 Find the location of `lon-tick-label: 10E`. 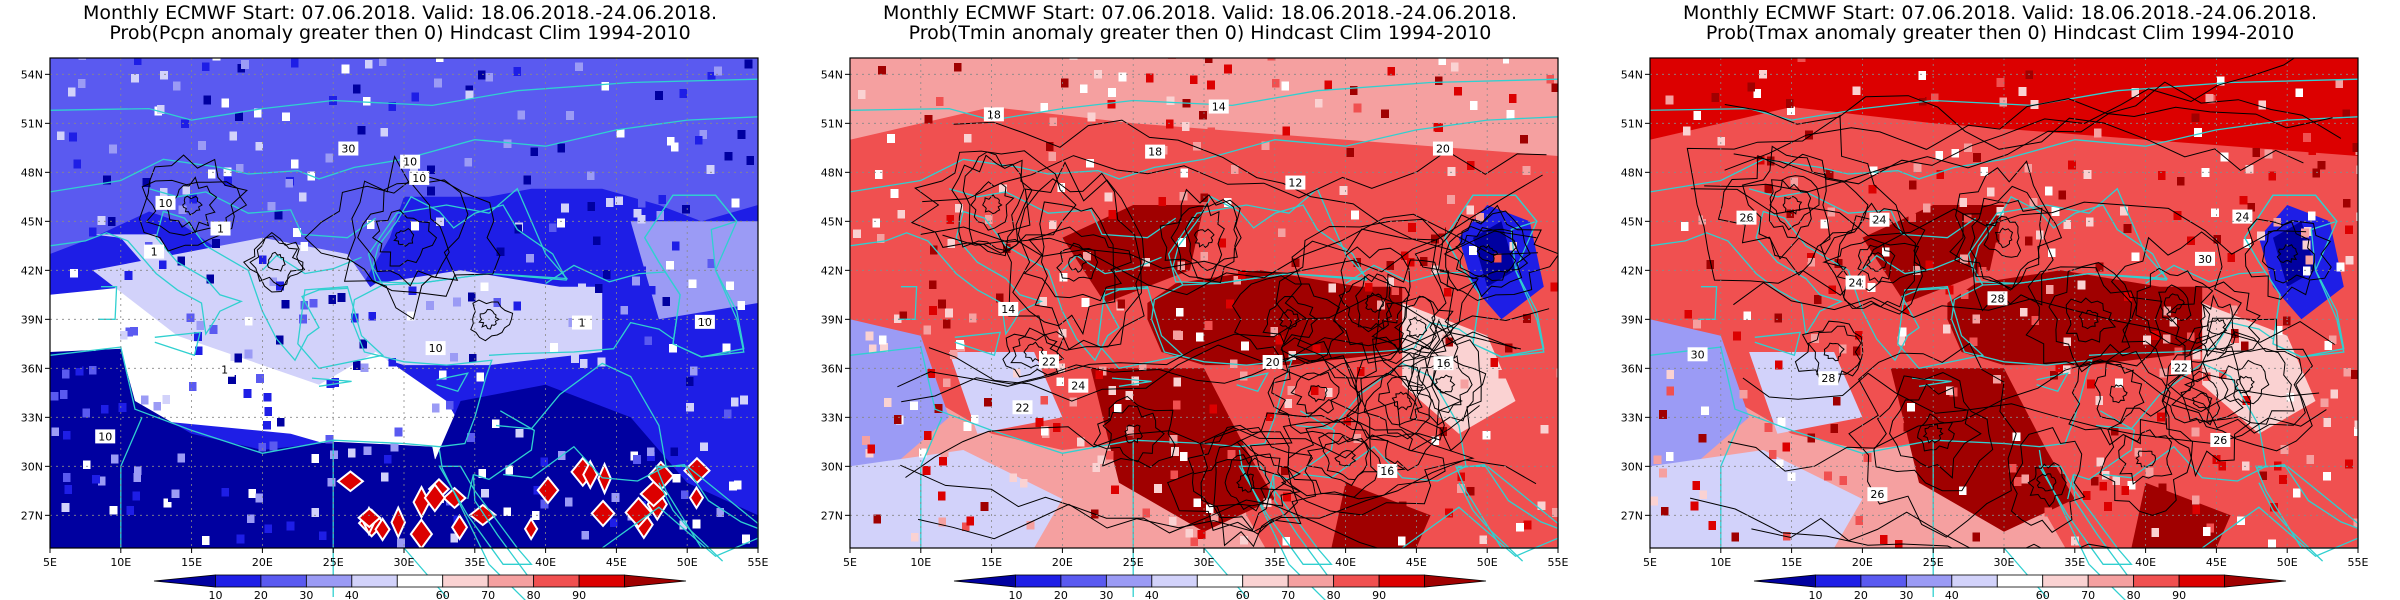

lon-tick-label: 10E is located at coordinates (1720, 562).